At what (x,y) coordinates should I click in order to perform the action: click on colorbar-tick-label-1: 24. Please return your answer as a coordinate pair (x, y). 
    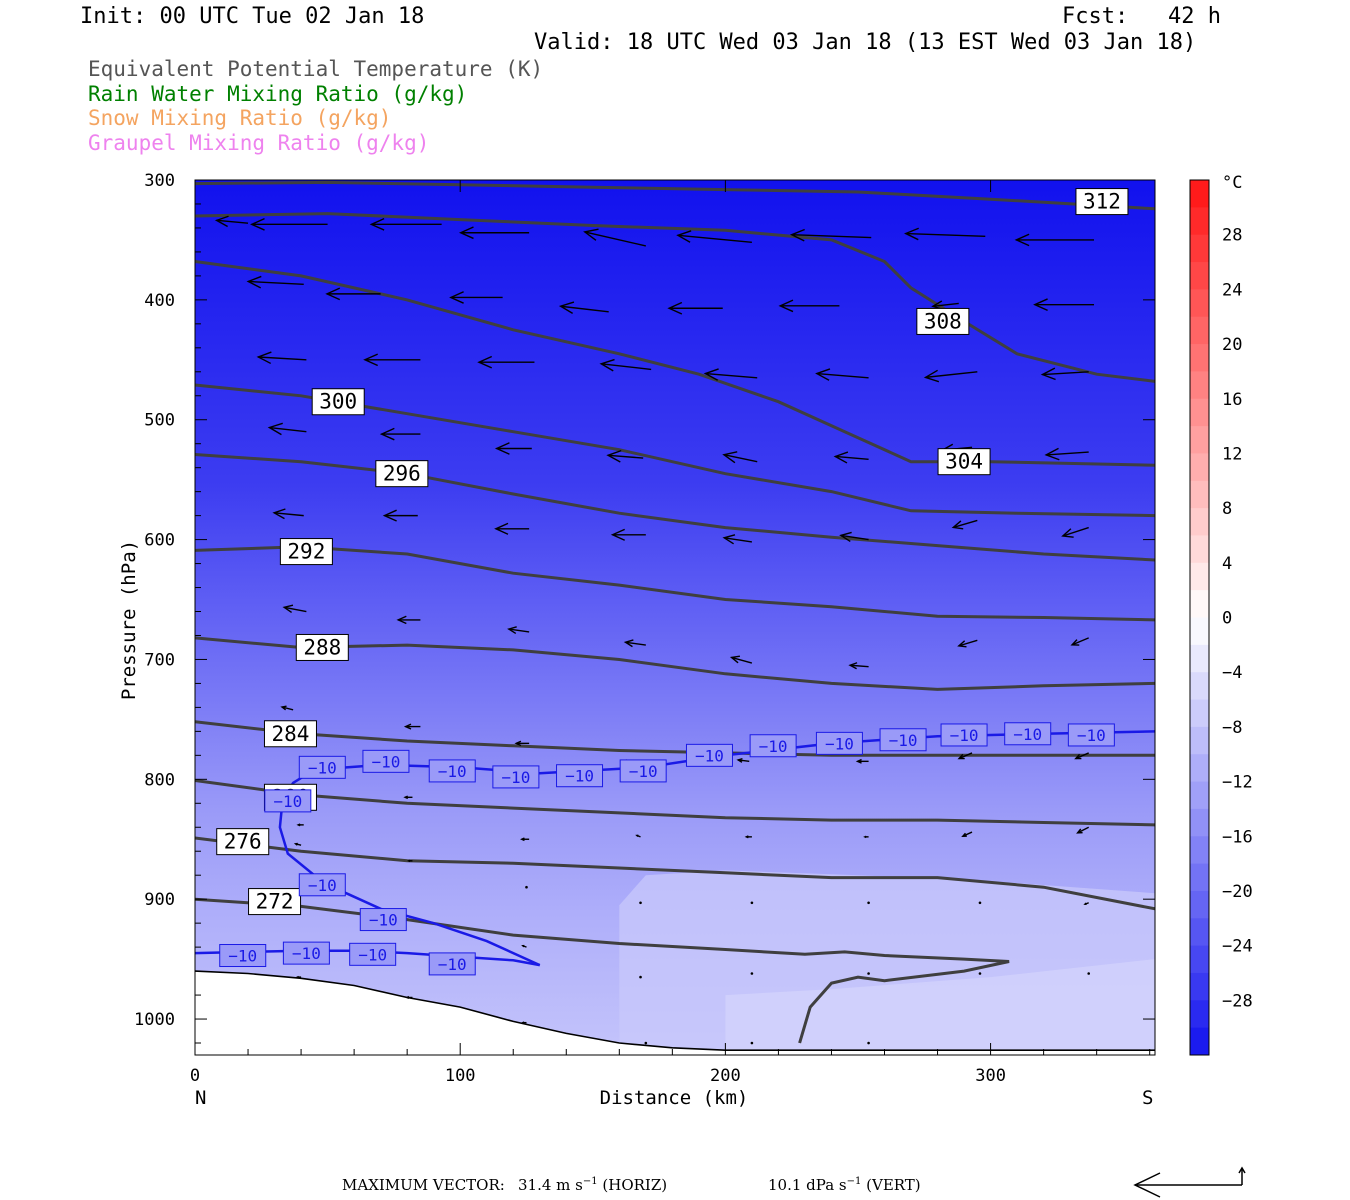
    Looking at the image, I should click on (1232, 290).